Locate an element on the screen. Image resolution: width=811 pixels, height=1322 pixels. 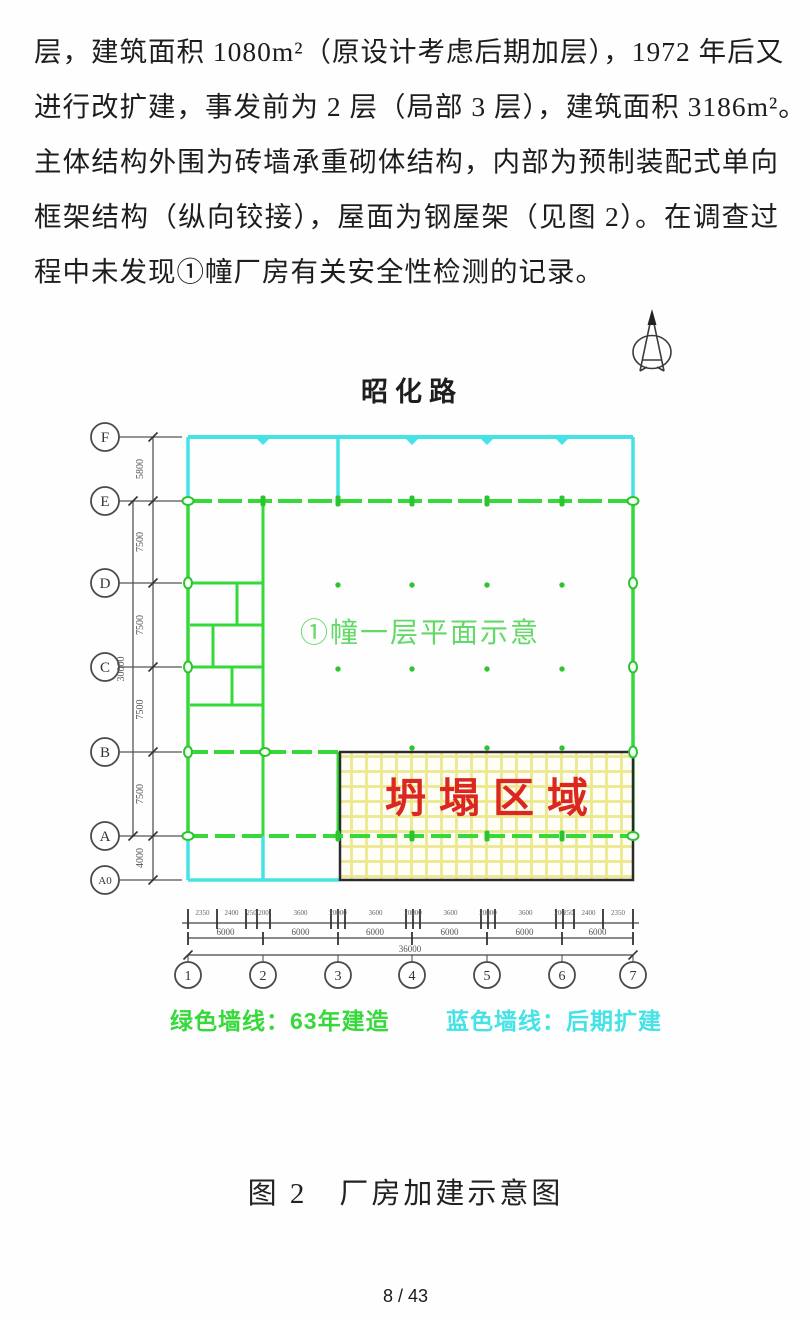
figure-caption: 图 2 厂房加建示意图 is located at coordinates (405, 1194).